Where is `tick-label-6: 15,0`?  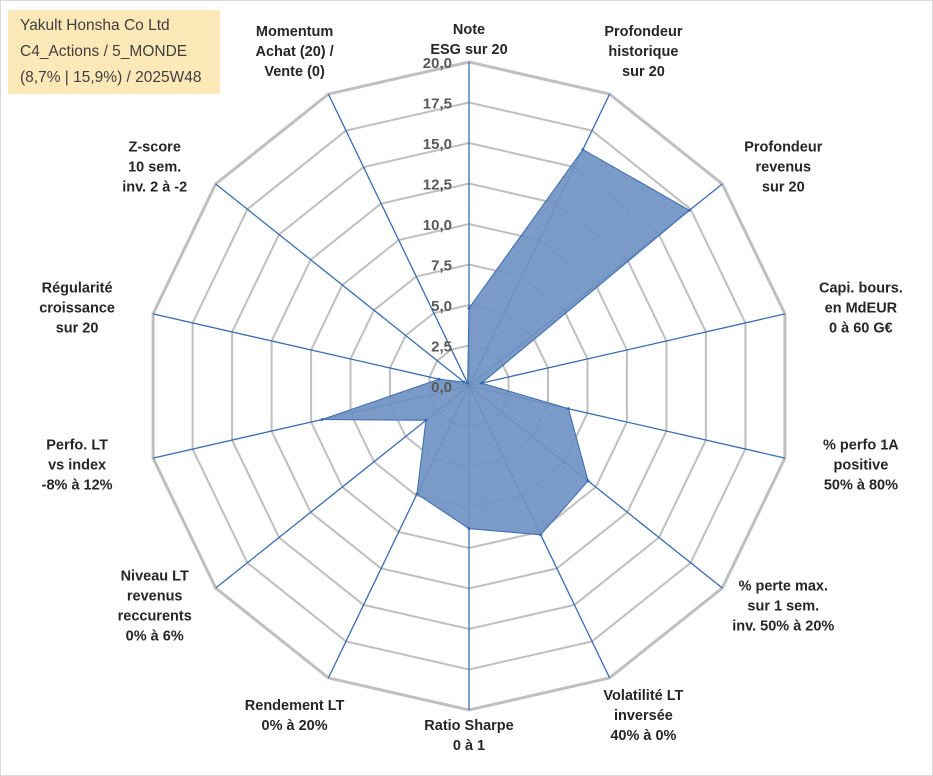
tick-label-6: 15,0 is located at coordinates (437, 144).